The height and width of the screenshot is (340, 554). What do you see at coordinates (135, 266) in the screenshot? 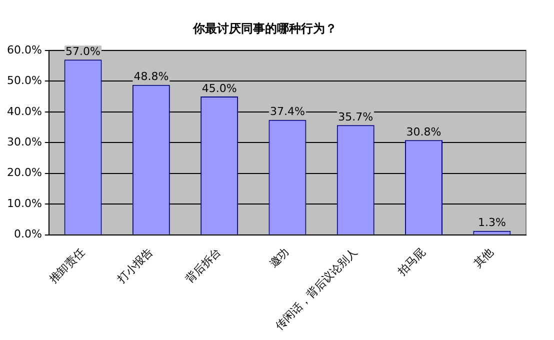
I see `x-tick-label: 打小报告` at bounding box center [135, 266].